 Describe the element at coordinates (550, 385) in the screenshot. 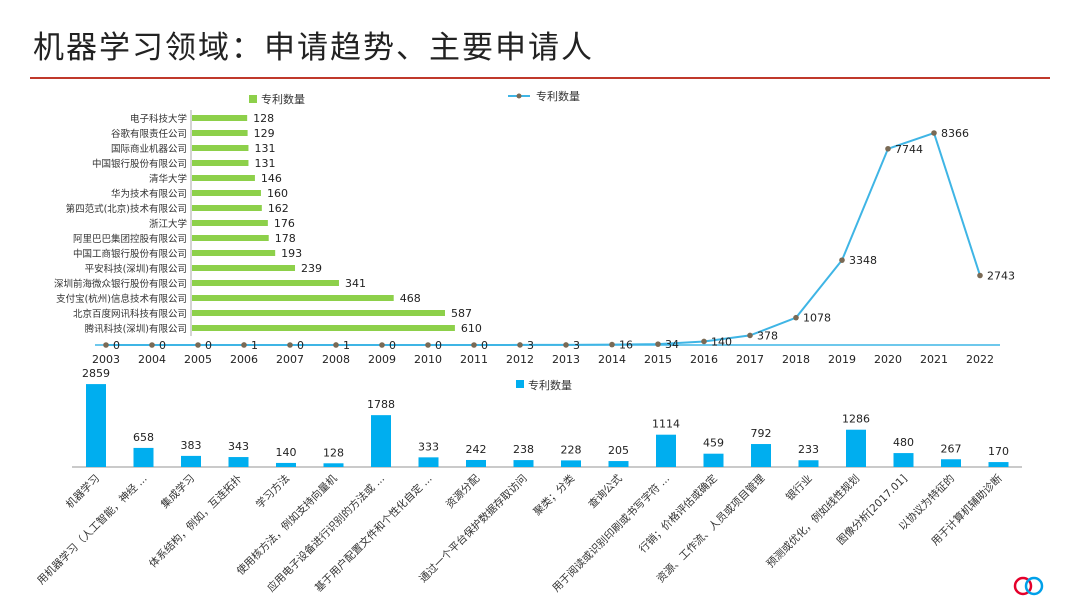

I see `bar-legend-label: 专利数量` at that location.